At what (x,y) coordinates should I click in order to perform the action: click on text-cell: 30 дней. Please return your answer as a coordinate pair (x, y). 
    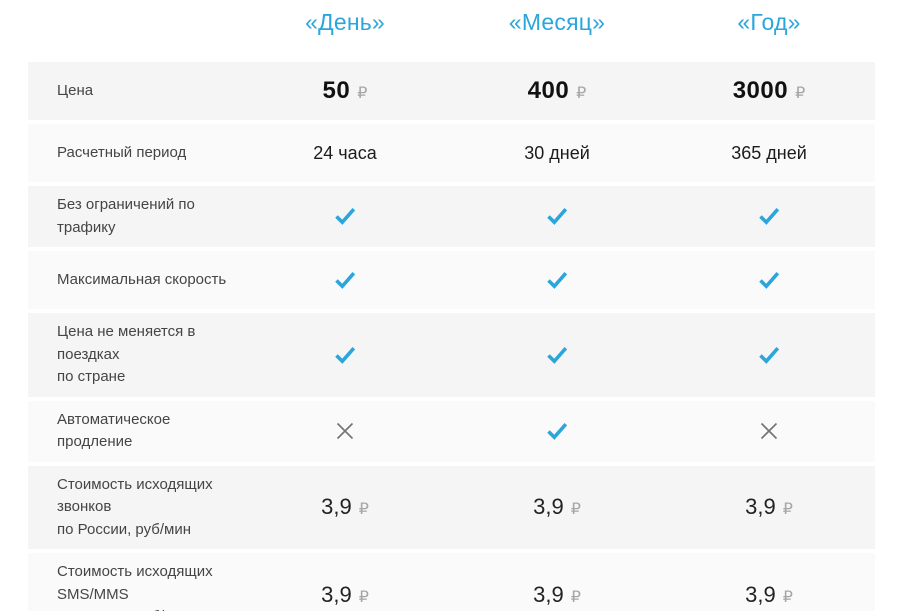
    Looking at the image, I should click on (557, 153).